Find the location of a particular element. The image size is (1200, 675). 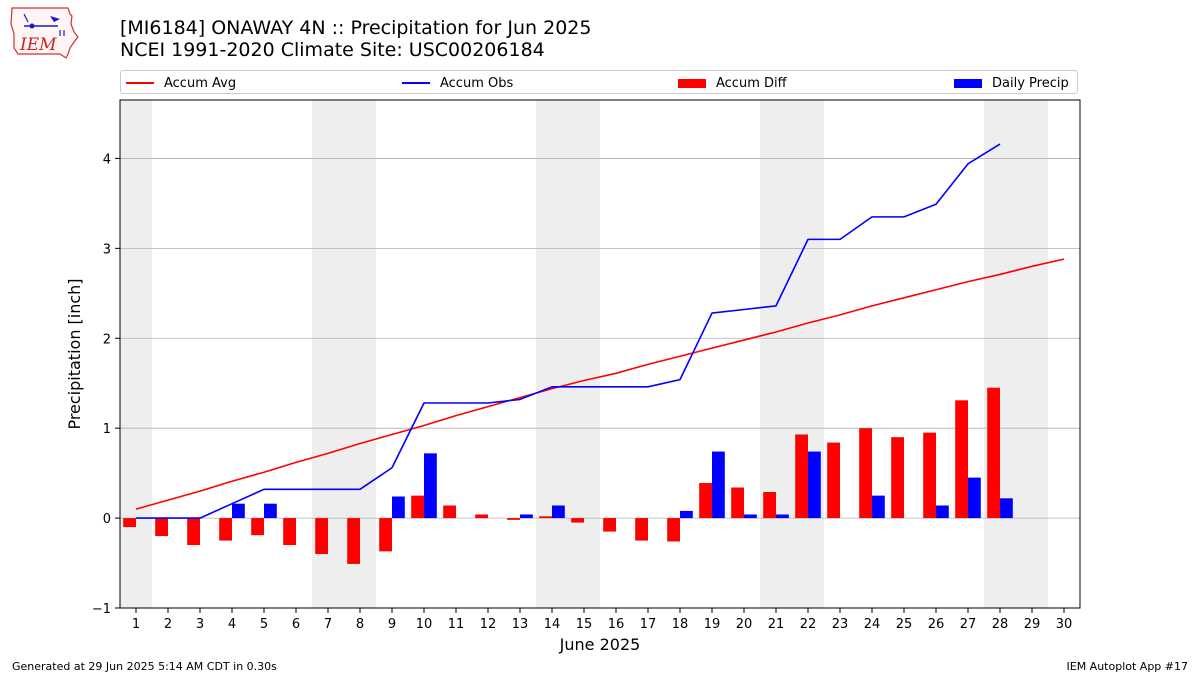

x-tick-label: 9 is located at coordinates (392, 624).